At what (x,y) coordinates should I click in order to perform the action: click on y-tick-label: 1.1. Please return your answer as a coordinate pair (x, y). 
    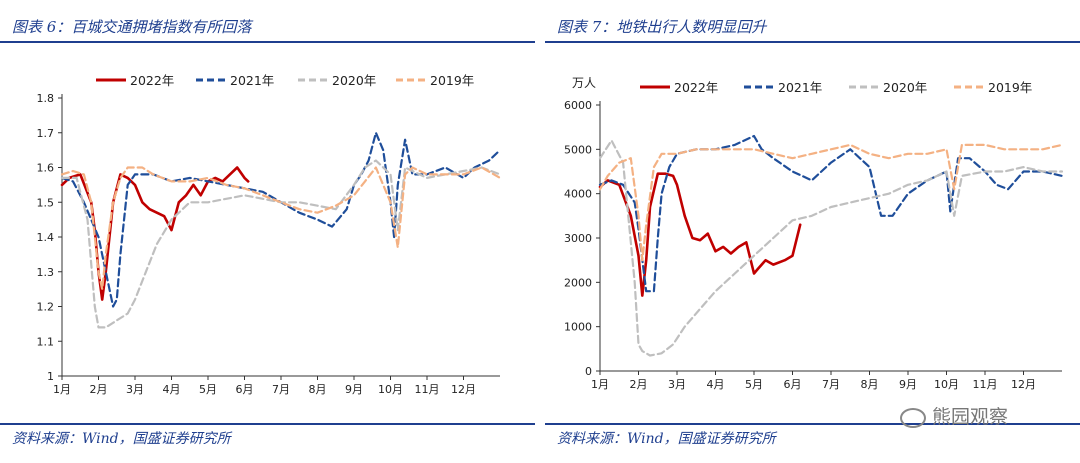
    Looking at the image, I should click on (46, 341).